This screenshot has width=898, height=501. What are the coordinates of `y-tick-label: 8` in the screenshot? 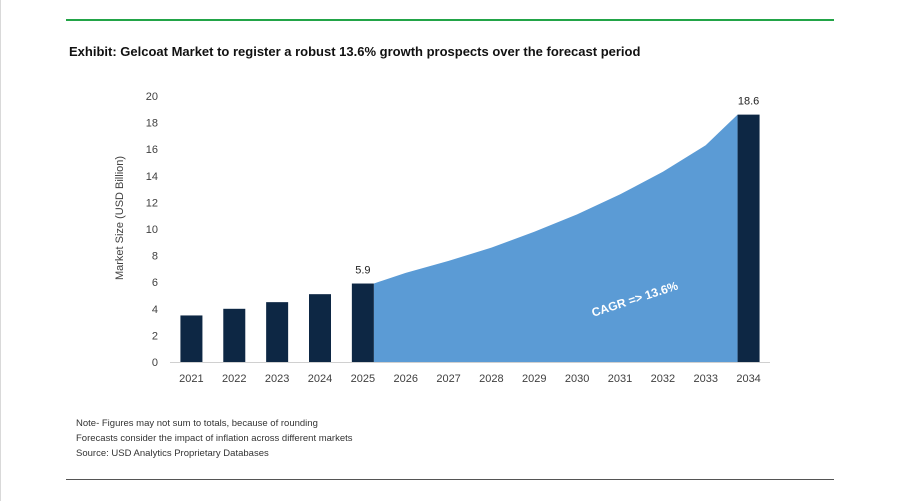 It's located at (155, 257).